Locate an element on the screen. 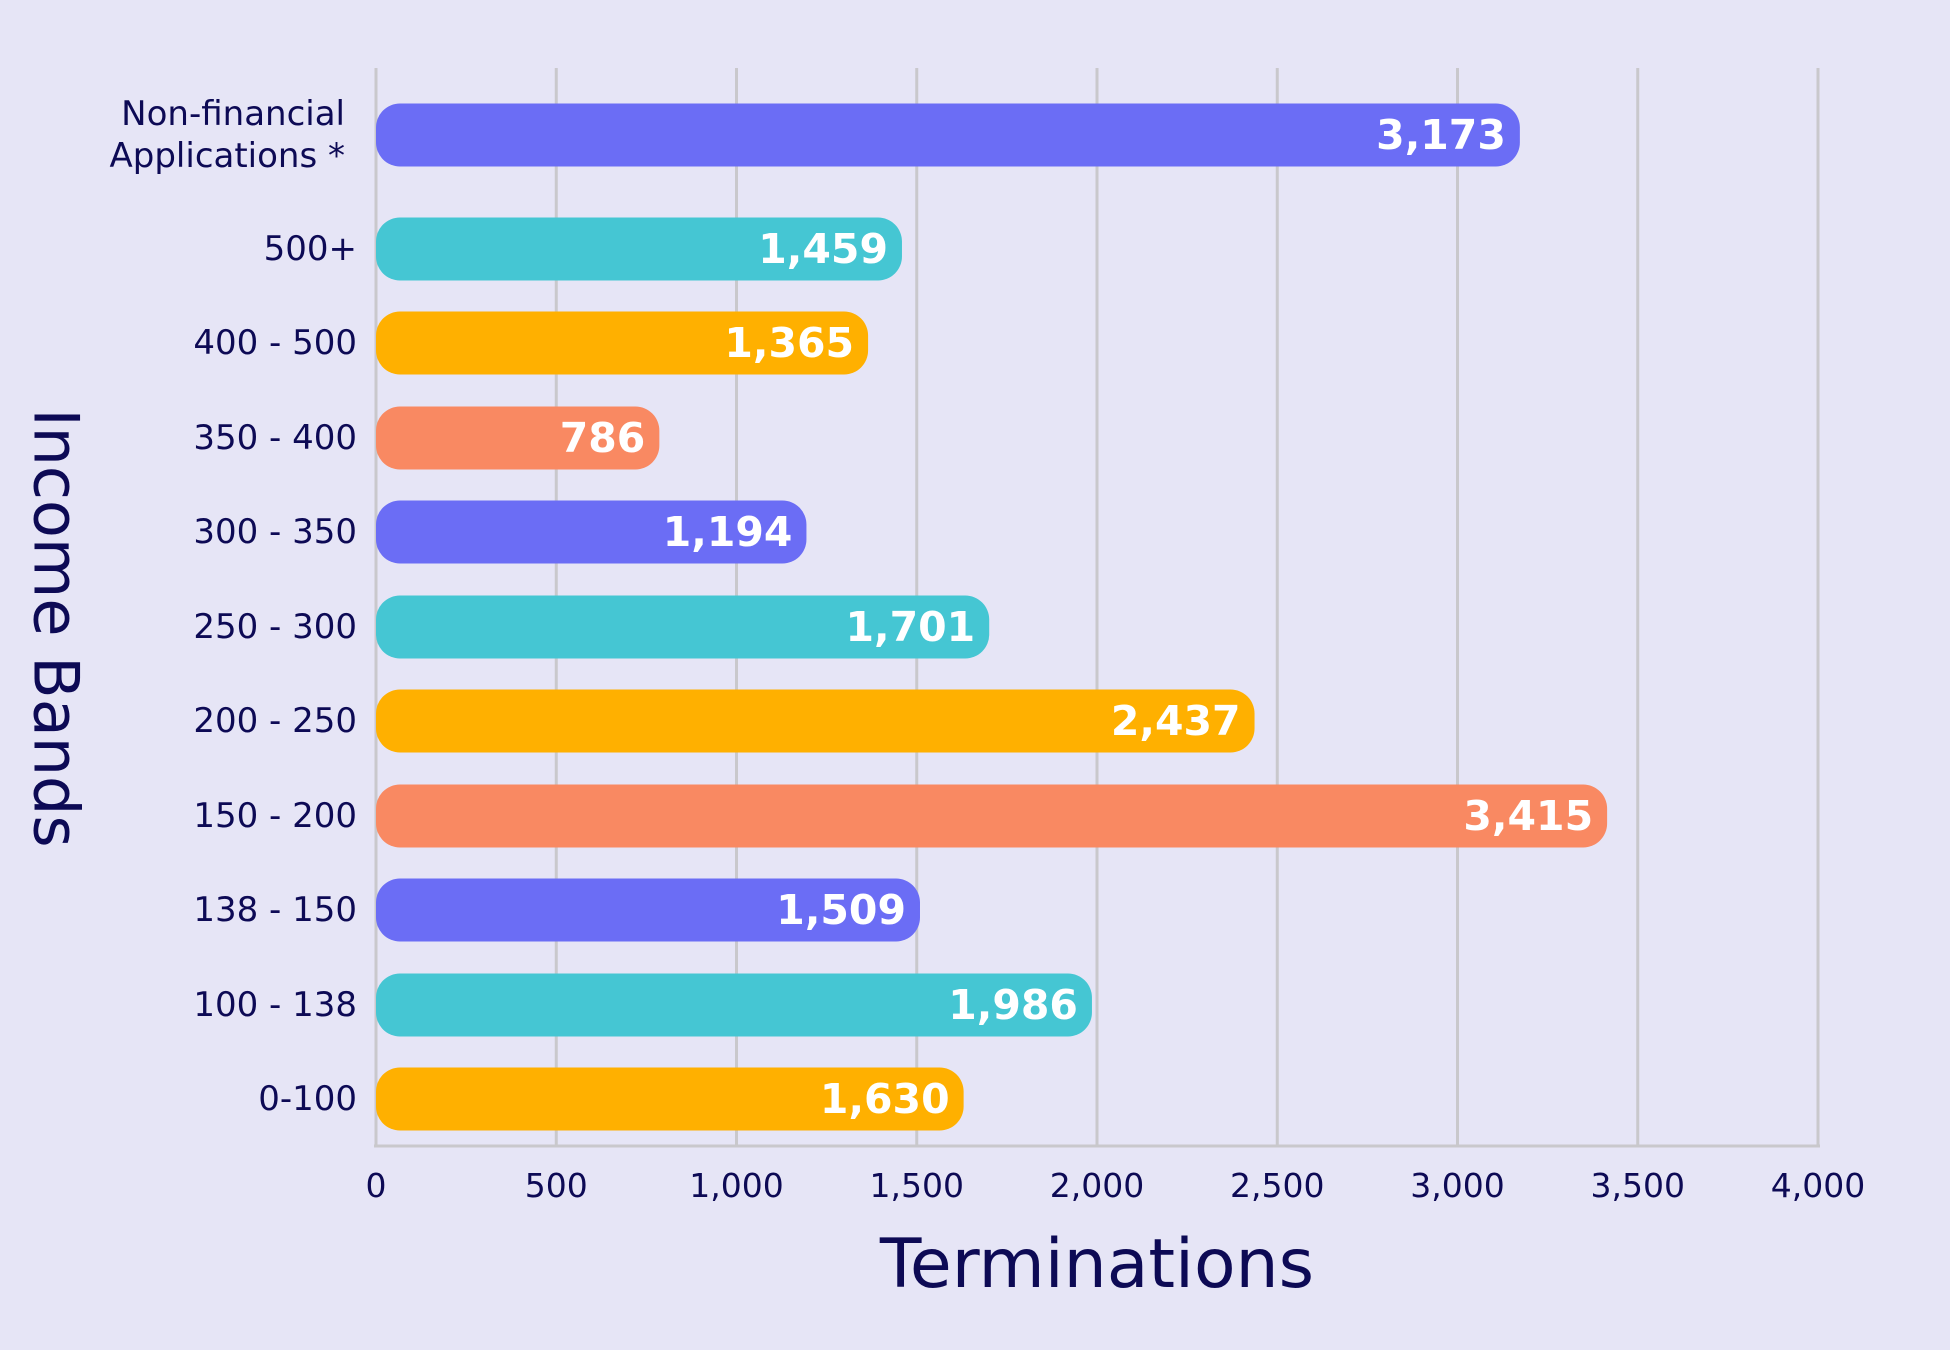 The width and height of the screenshot is (1950, 1350). x-tick-label: 3,000 is located at coordinates (1457, 1185).